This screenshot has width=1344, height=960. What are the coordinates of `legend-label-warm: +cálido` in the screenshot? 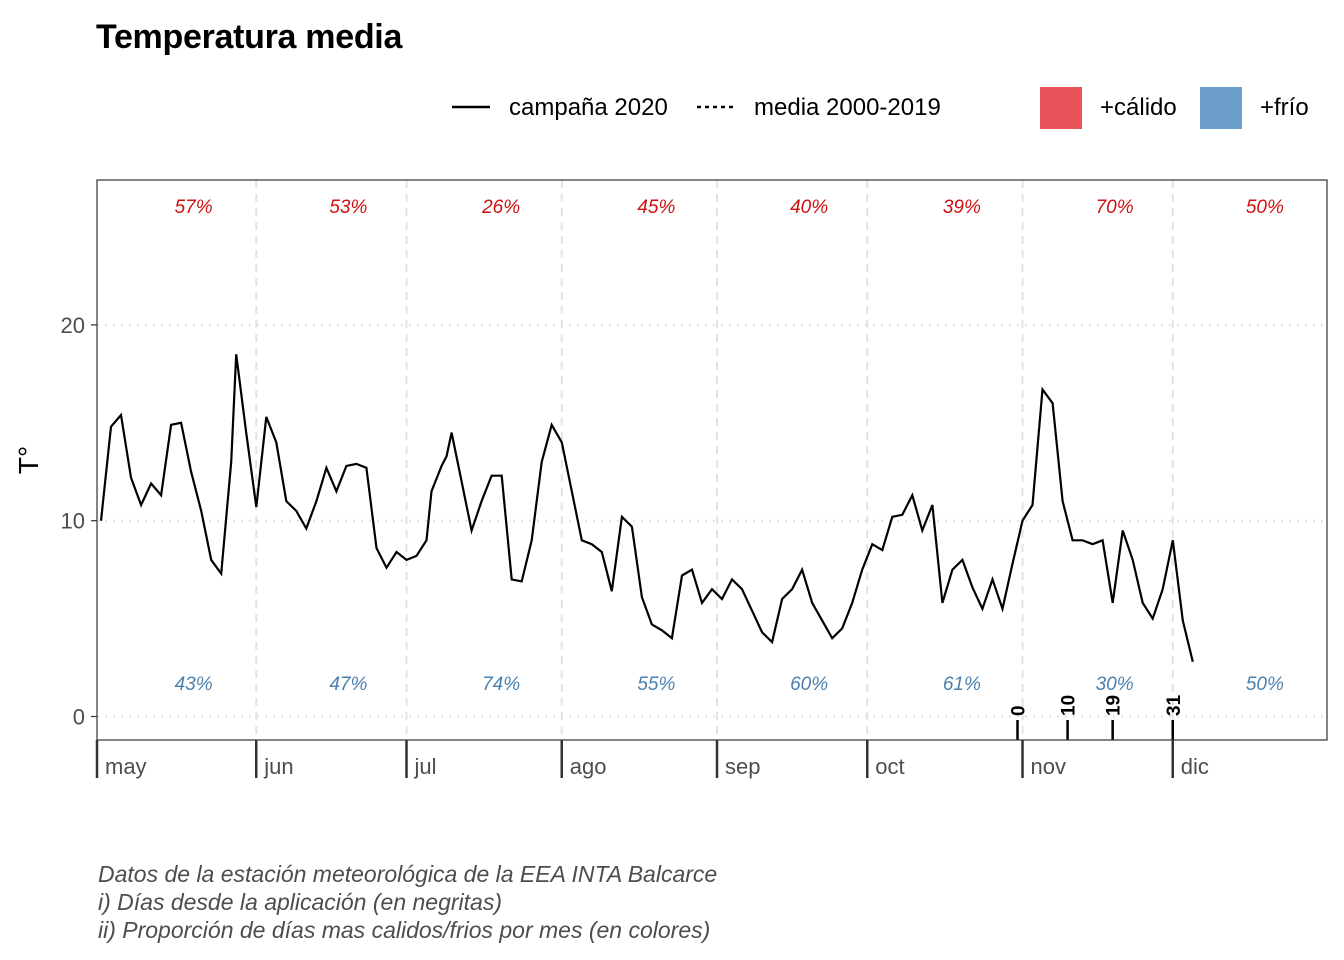 It's located at (1138, 107).